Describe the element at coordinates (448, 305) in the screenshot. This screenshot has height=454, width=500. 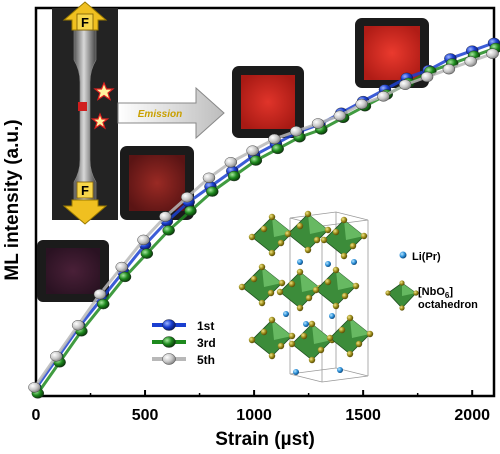
I see `octahedron-legend-label-2: octahedron` at that location.